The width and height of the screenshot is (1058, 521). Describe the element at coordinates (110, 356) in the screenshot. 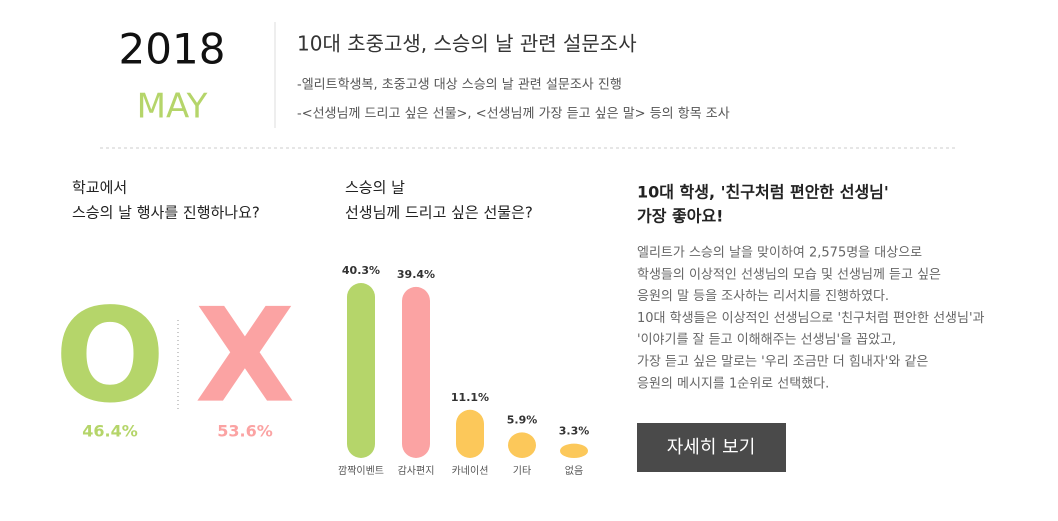

I see `pictogram-glyph: O` at that location.